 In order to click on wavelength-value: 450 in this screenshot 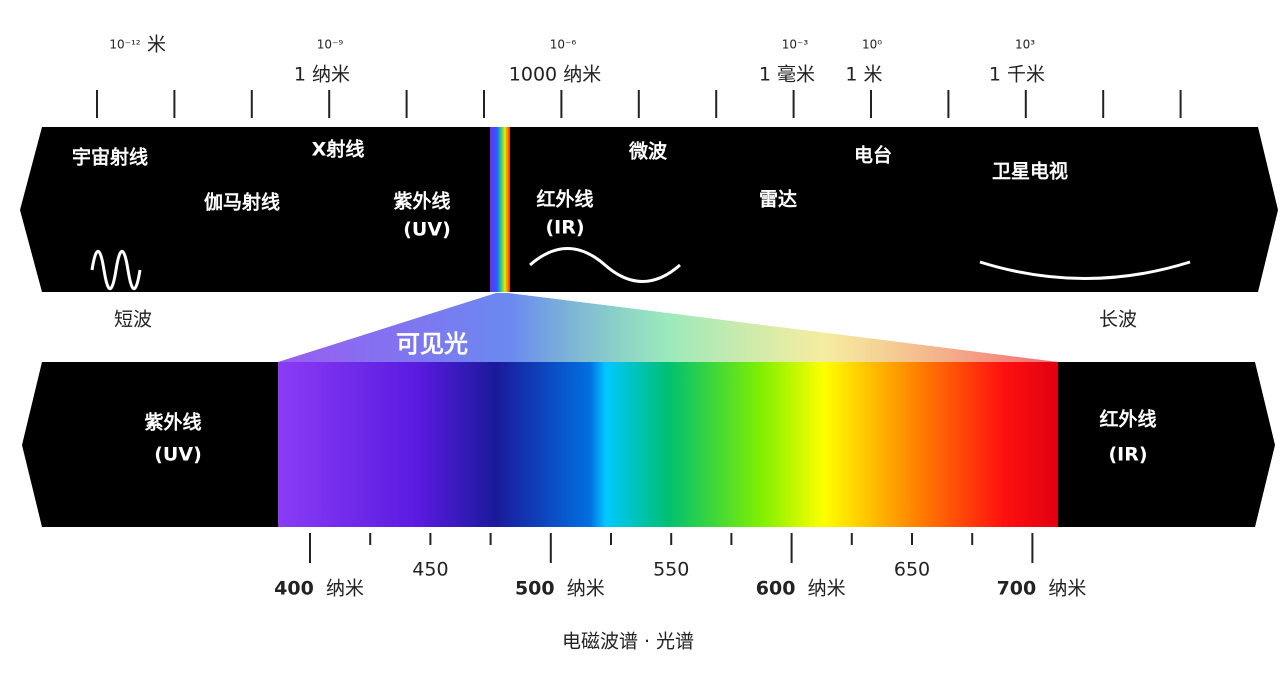, I will do `click(430, 570)`.